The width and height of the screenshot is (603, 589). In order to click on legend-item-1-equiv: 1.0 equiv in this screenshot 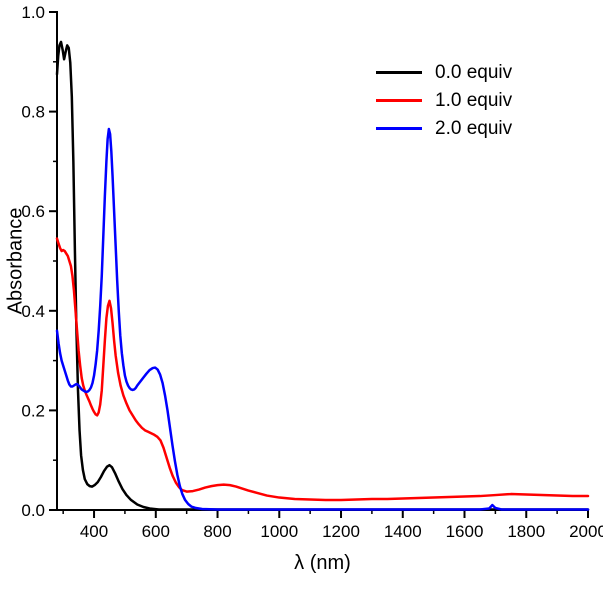, I will do `click(444, 100)`.